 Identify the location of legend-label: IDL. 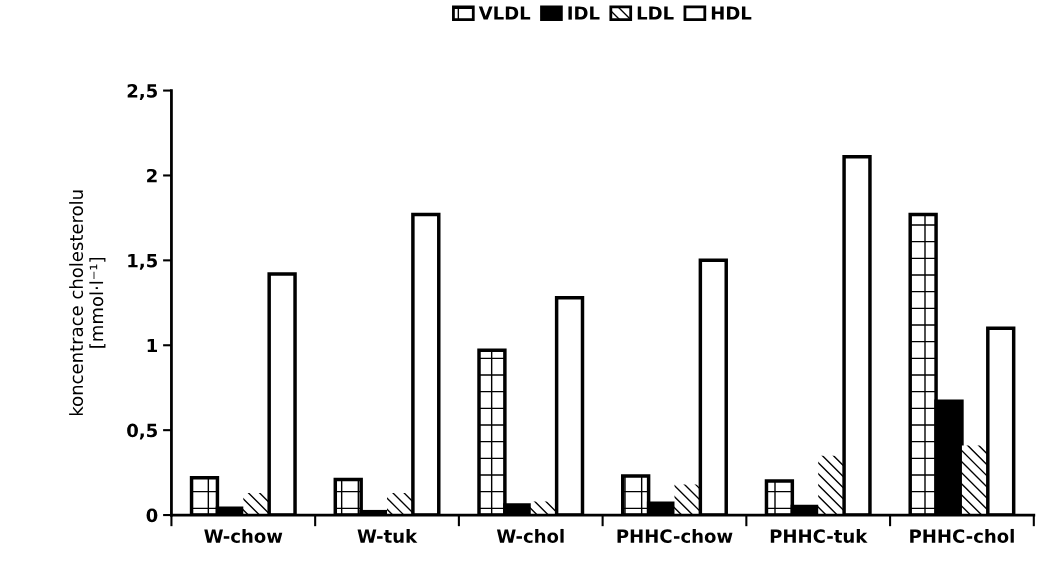
(584, 13).